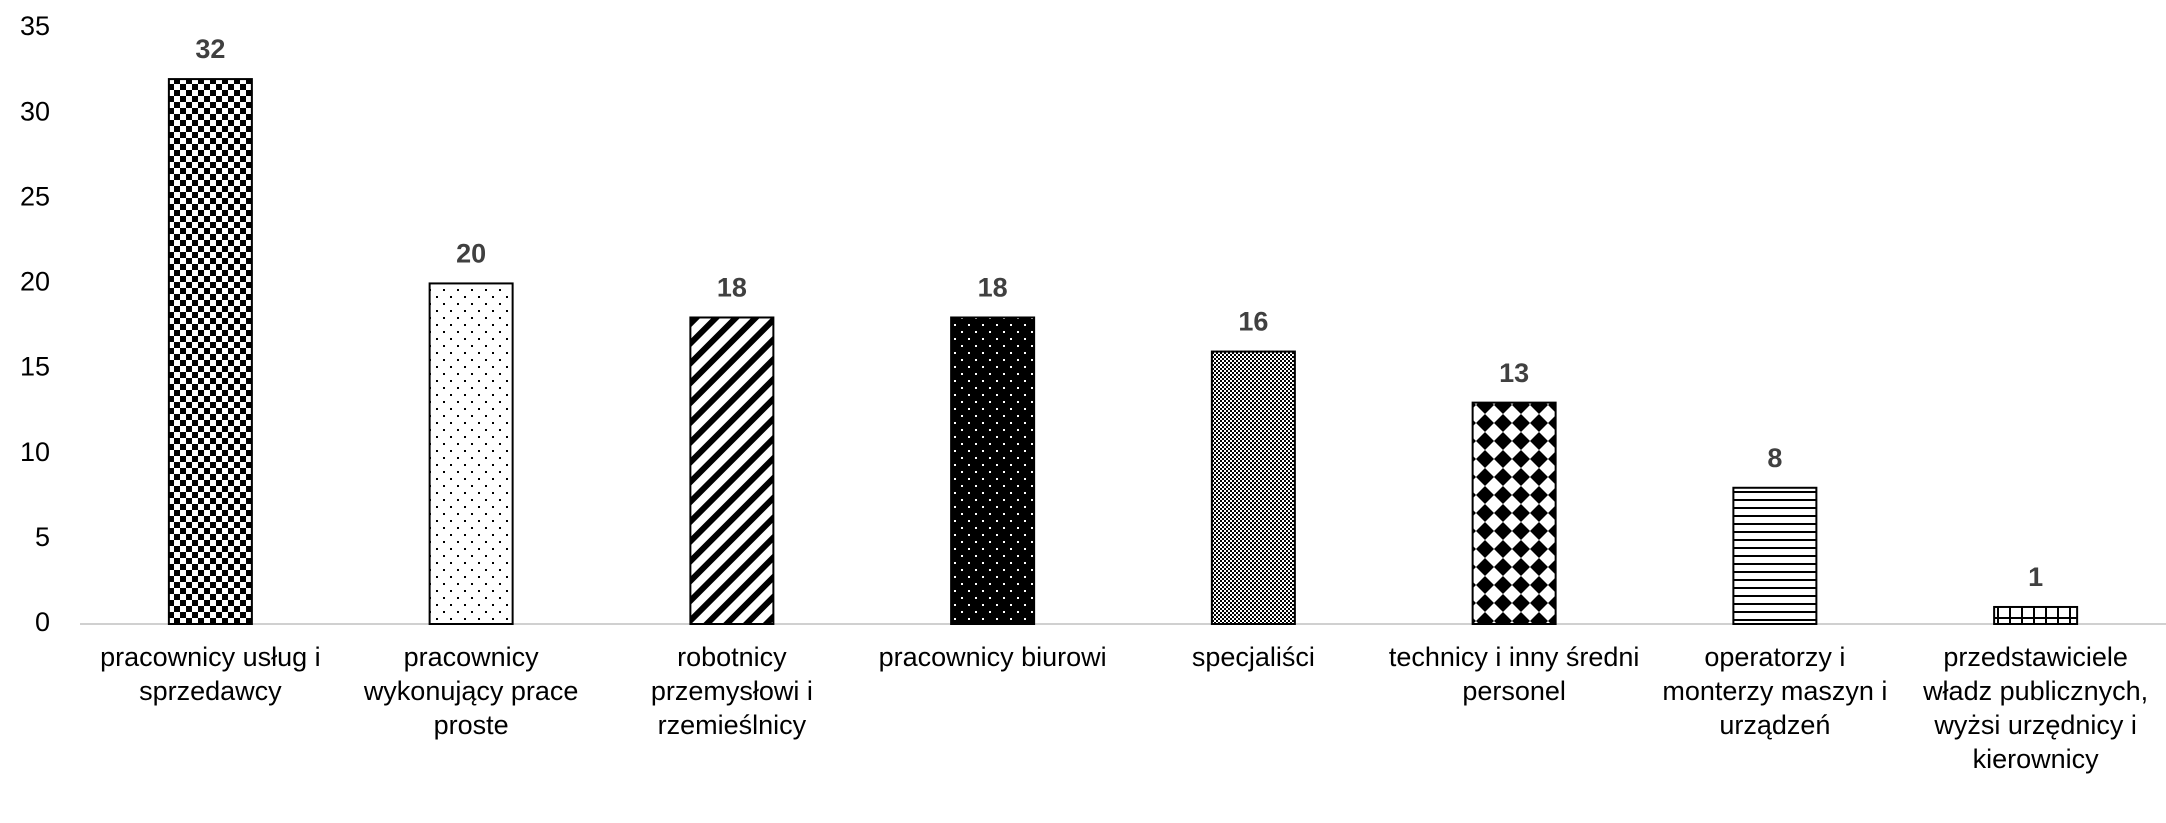 Image resolution: width=2166 pixels, height=823 pixels. Describe the element at coordinates (210, 674) in the screenshot. I see `x-tick-label: pracownicy usług i sprzedawcy` at that location.